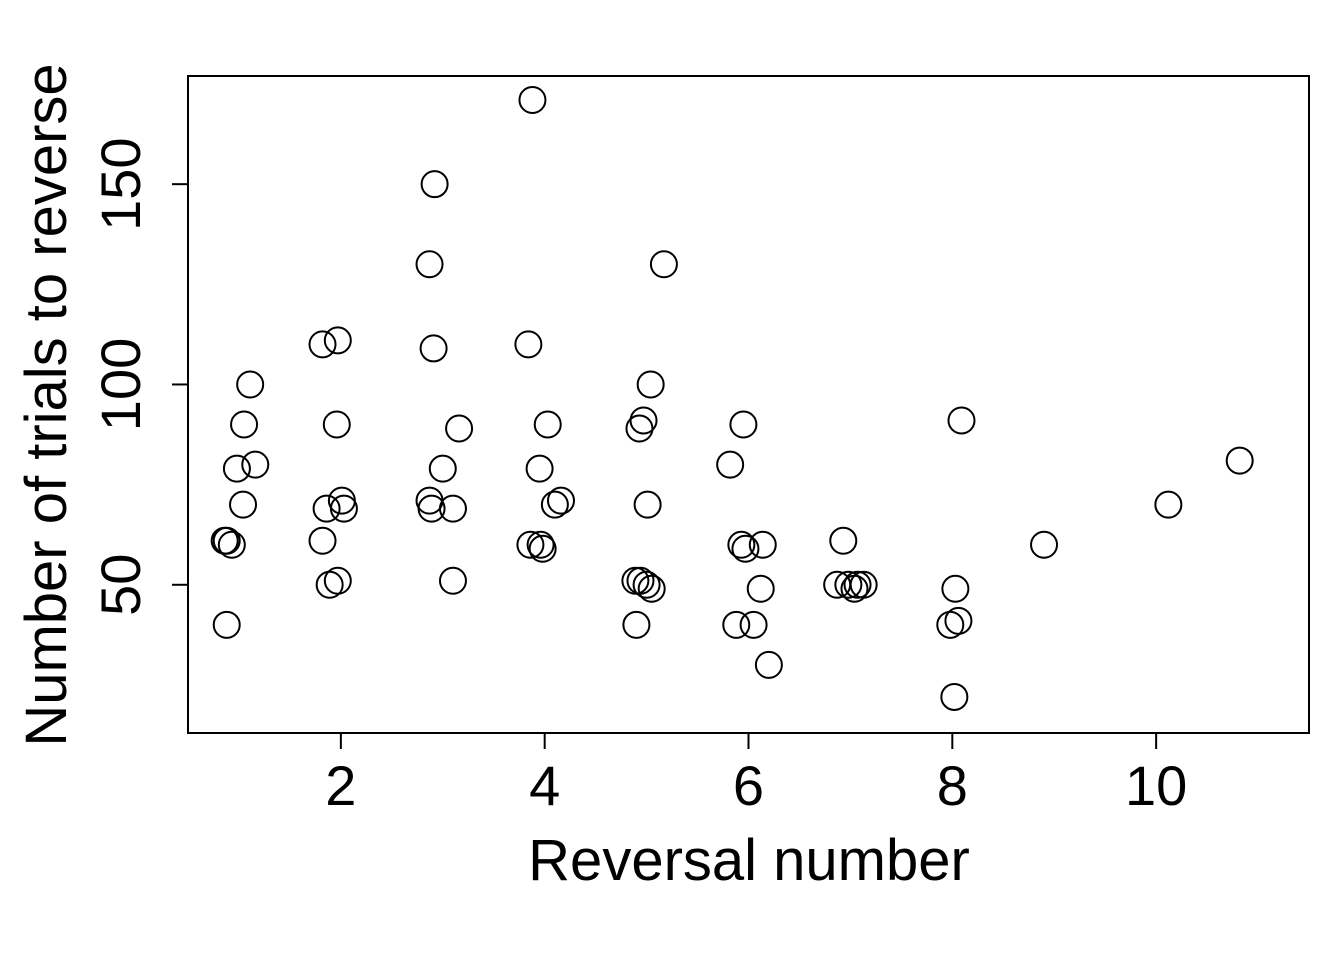 The height and width of the screenshot is (960, 1344). Describe the element at coordinates (120, 183) in the screenshot. I see `y-tick-label-150: 150` at that location.